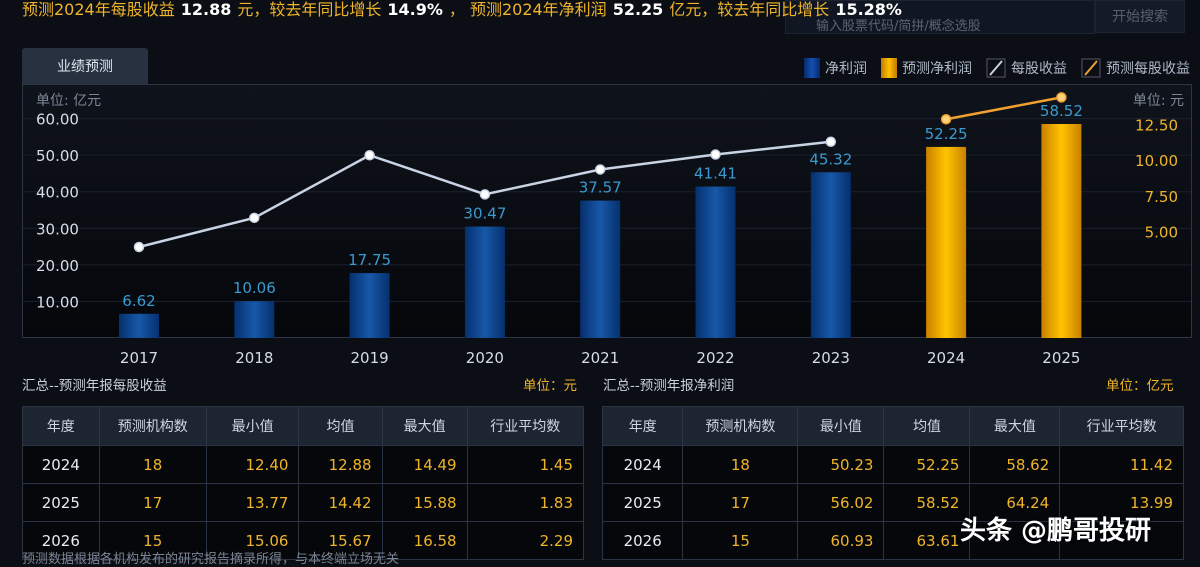  I want to click on left-tick-label: 50.00, so click(57, 156).